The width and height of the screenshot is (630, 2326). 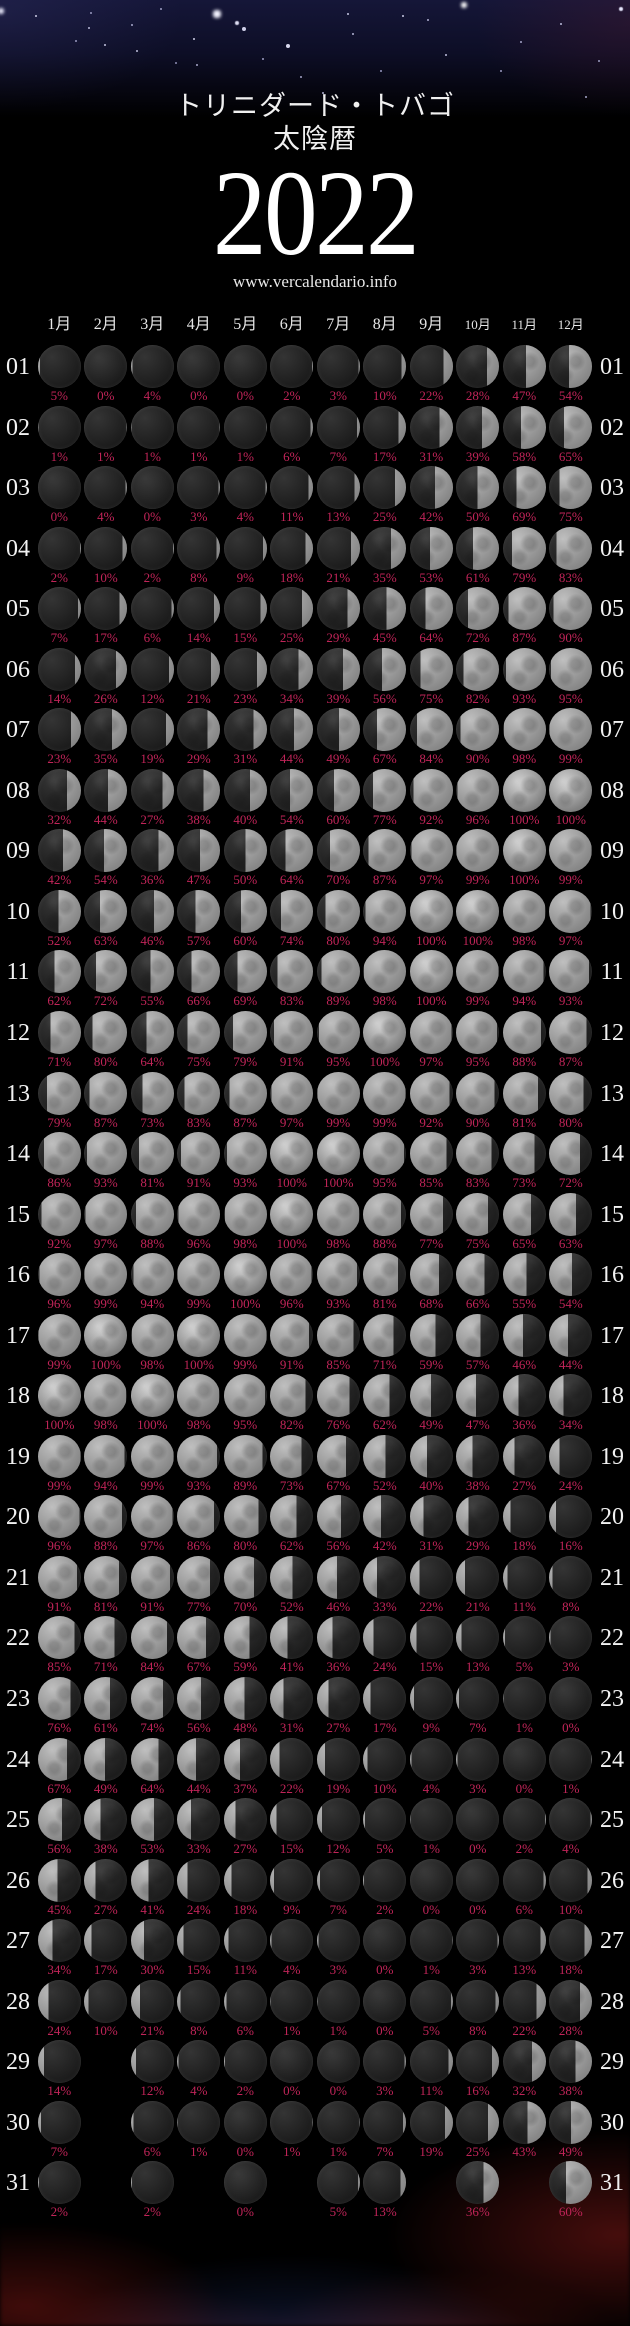 I want to click on moon-cell-month9-day16: 68%, so click(x=431, y=1282).